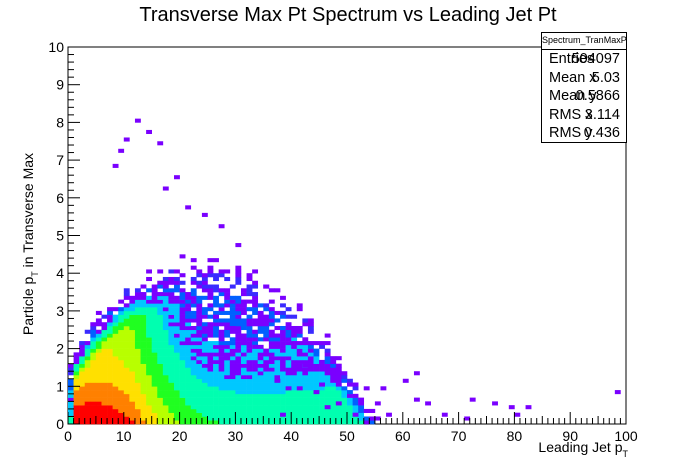 The image size is (696, 472). Describe the element at coordinates (515, 436) in the screenshot. I see `x-tick-label: 80` at that location.